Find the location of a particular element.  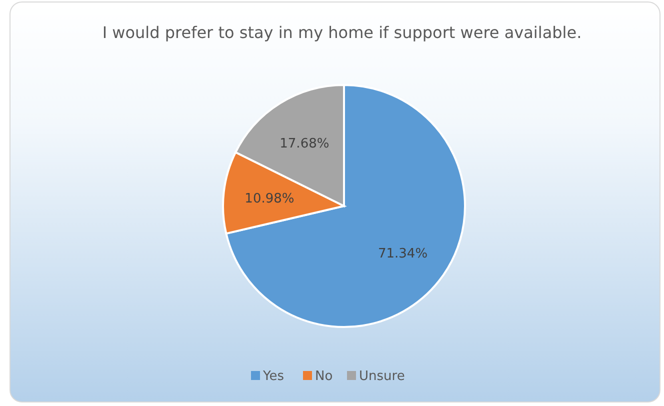

legend-label: Unsure is located at coordinates (382, 376).